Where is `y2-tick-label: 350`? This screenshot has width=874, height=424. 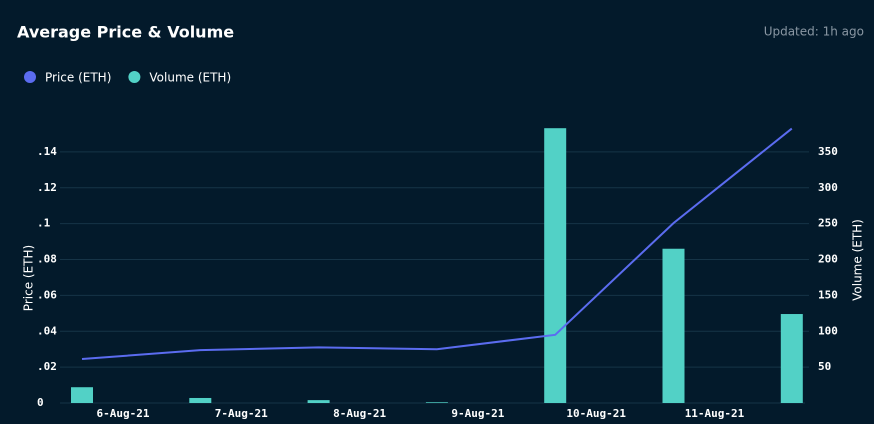 y2-tick-label: 350 is located at coordinates (828, 151).